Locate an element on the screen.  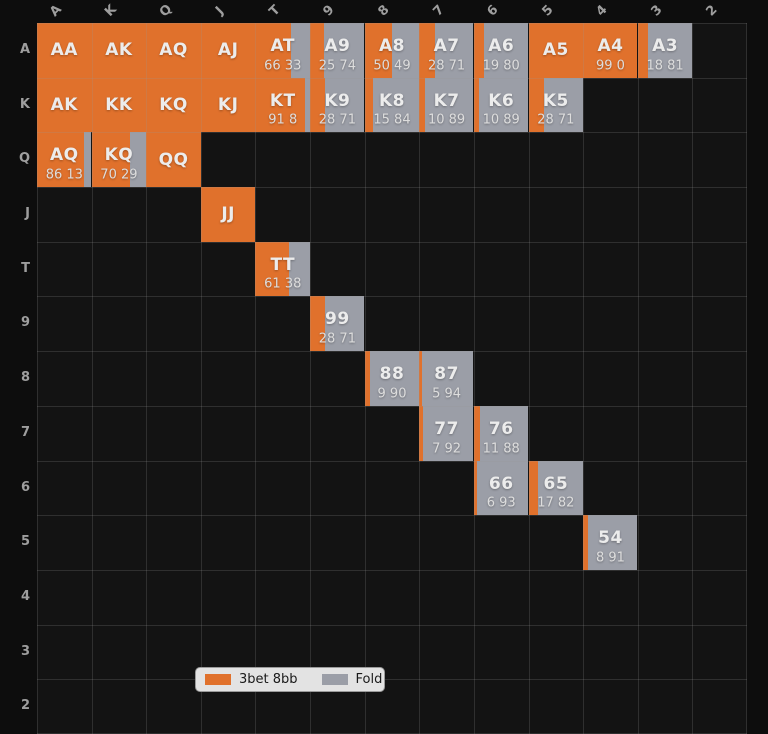
cell-65-r6c5: 65 17 82 is located at coordinates (556, 488).